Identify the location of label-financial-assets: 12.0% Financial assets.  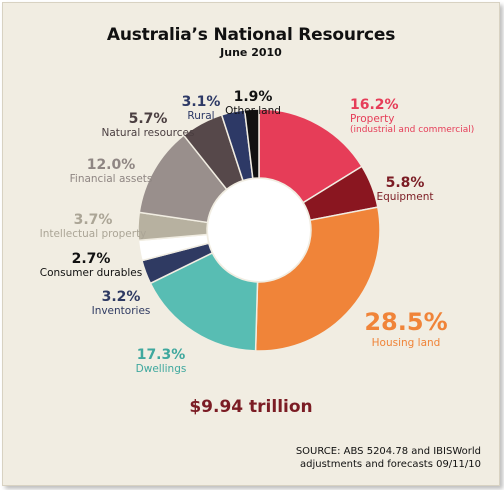
(111, 171).